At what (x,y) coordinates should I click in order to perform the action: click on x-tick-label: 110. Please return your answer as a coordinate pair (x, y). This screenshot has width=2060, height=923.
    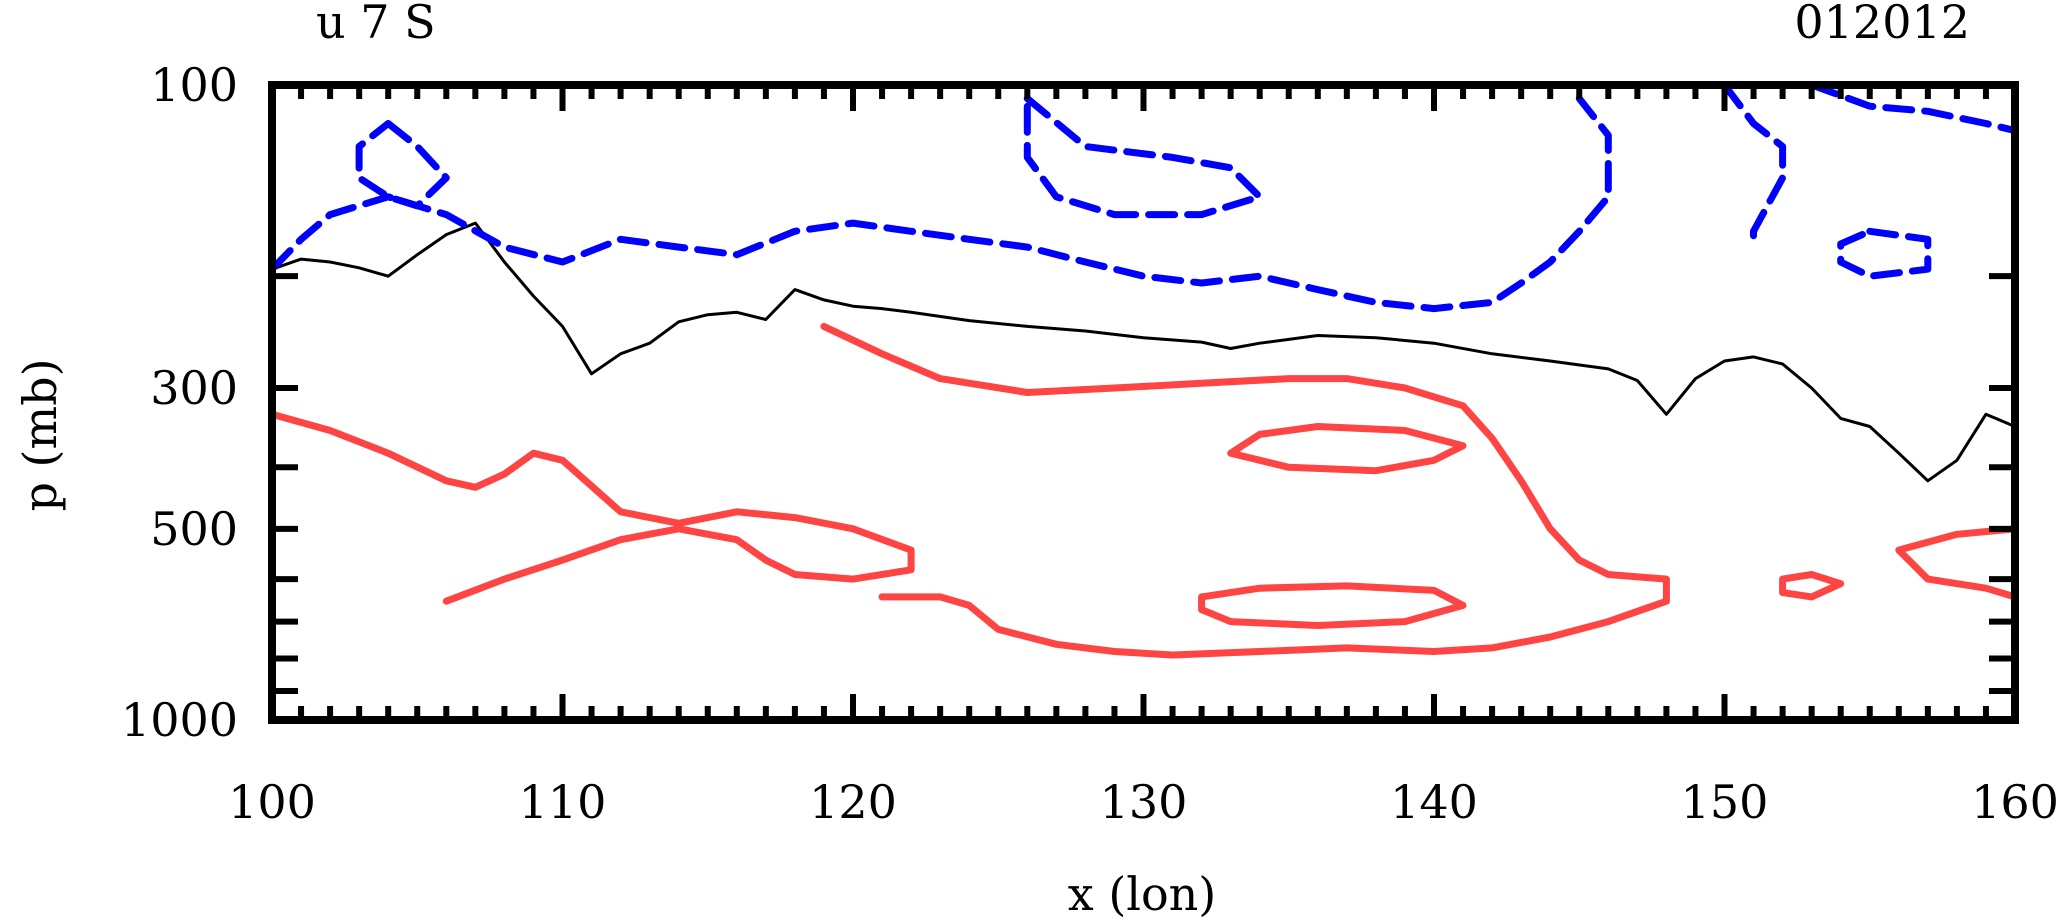
    Looking at the image, I should click on (563, 802).